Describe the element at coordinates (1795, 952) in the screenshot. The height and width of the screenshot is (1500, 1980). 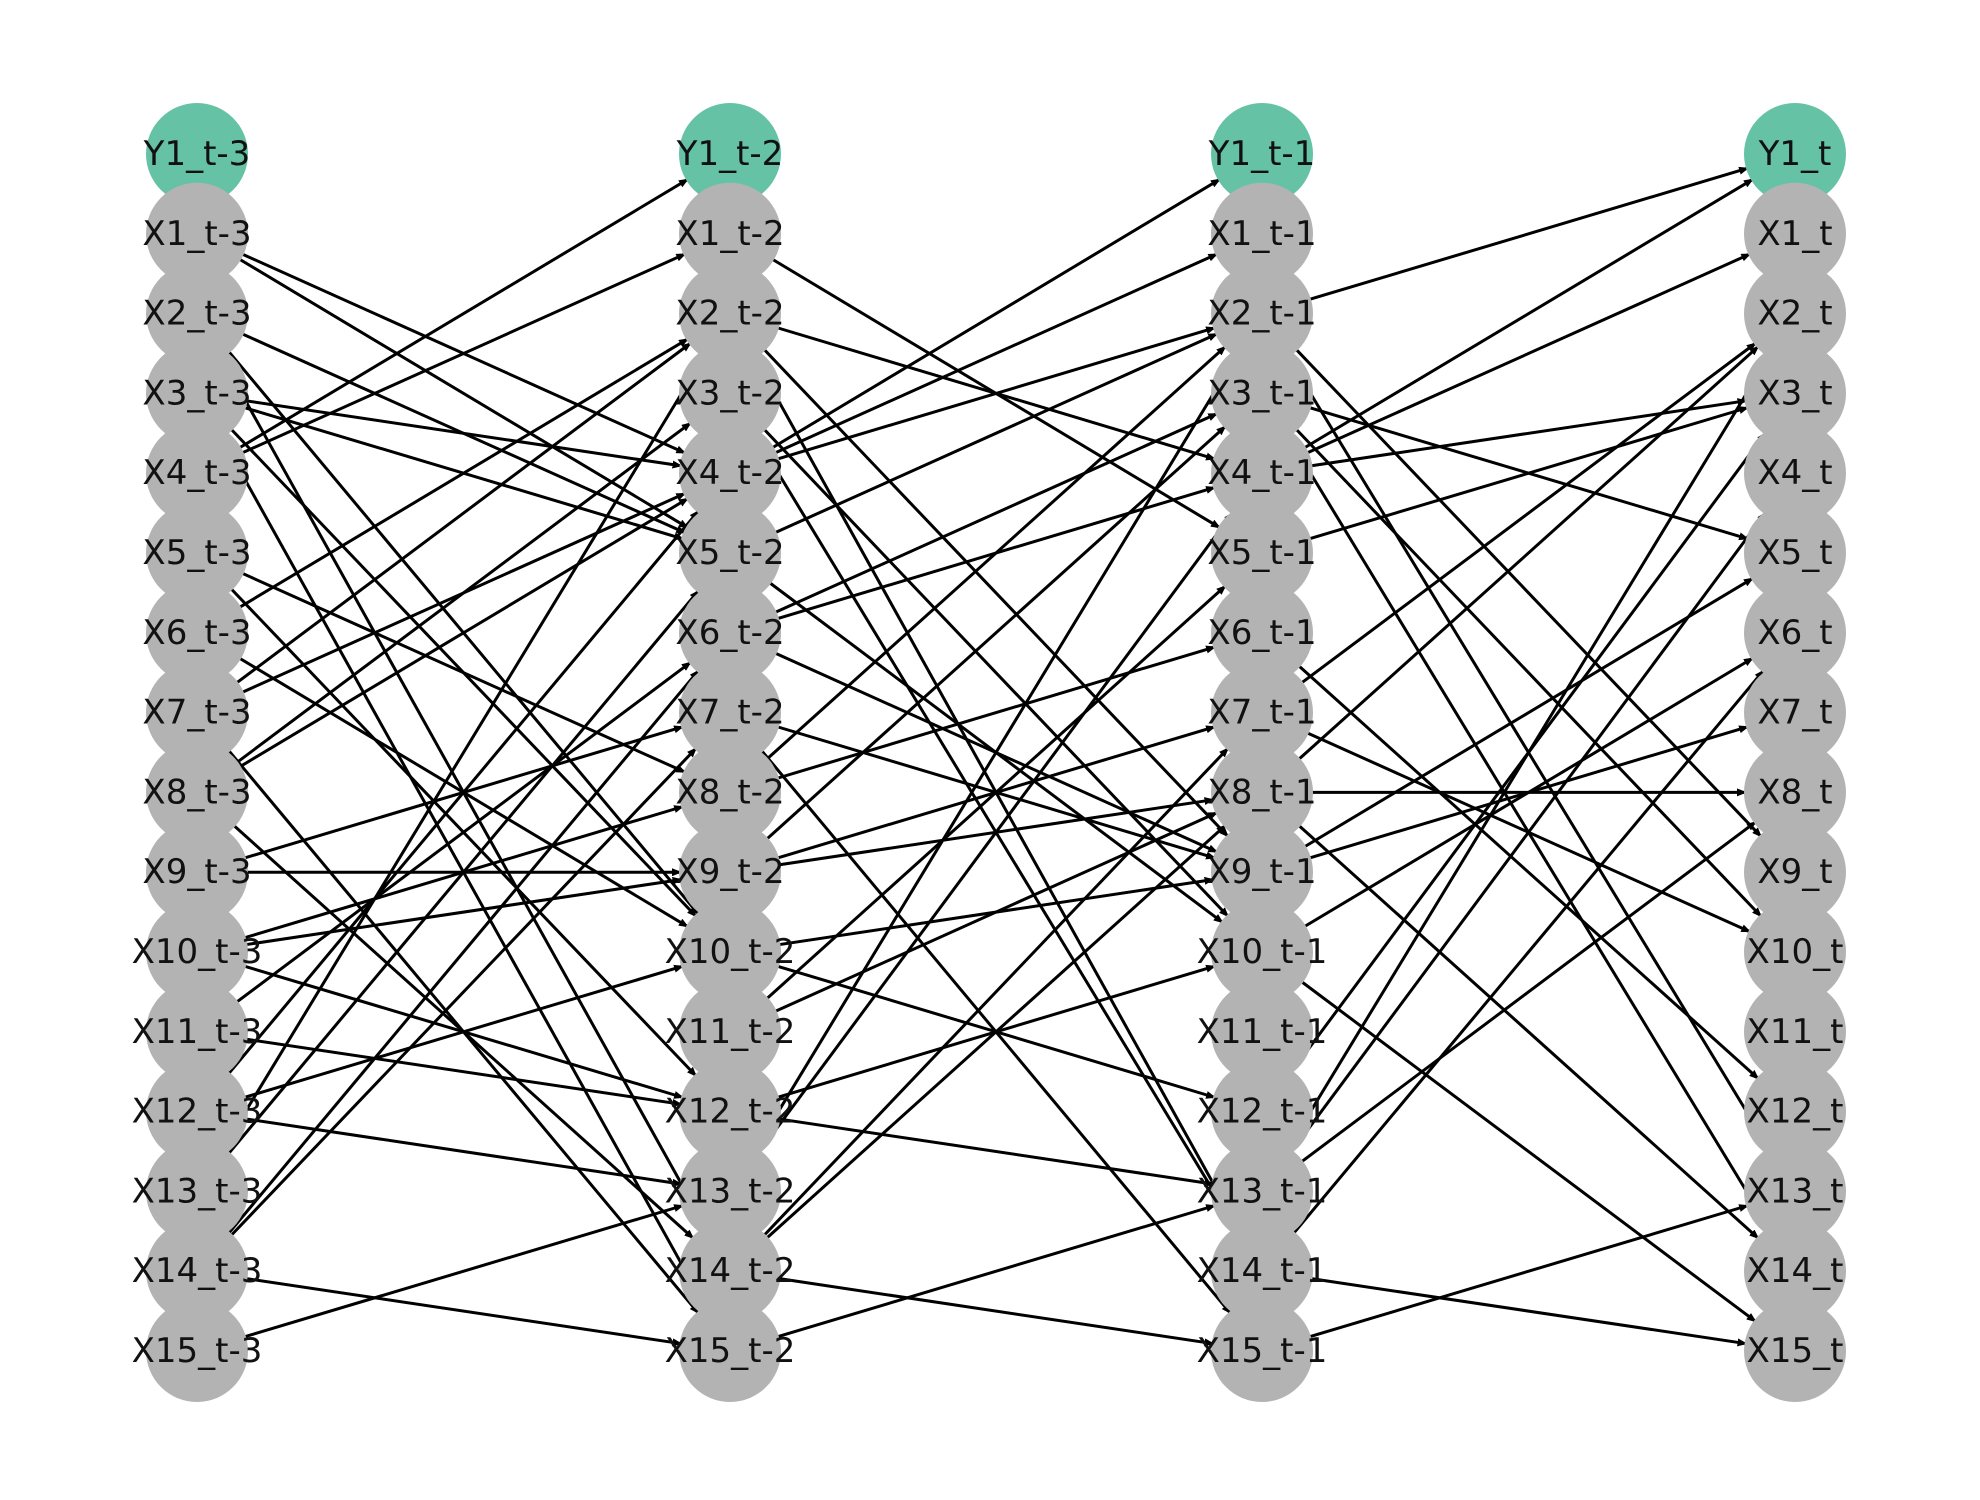
I see `node-X10_t: X10_t` at that location.